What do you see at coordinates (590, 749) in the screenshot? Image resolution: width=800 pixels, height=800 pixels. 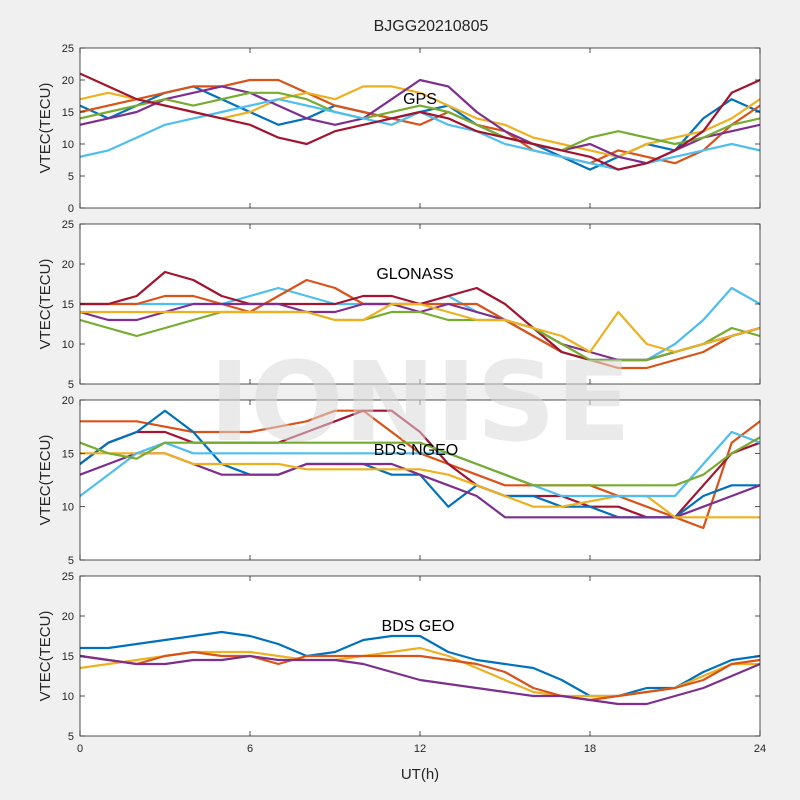 I see `x-tick-label: 18` at bounding box center [590, 749].